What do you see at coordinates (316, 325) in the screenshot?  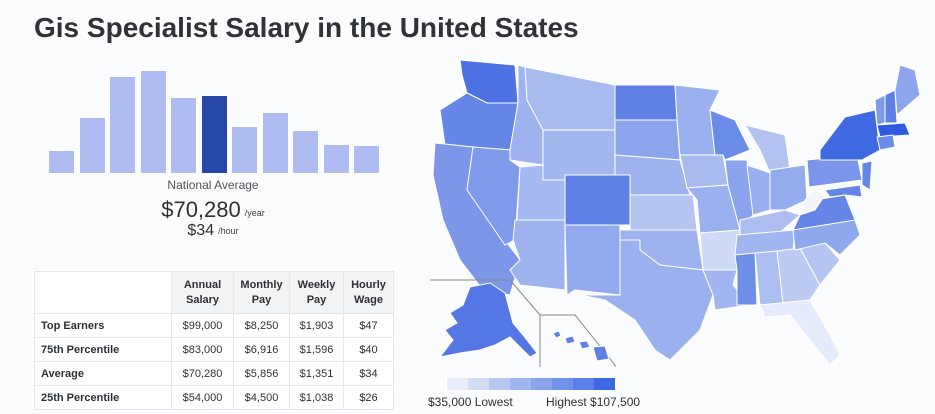 I see `cell-weekly: $1,903` at bounding box center [316, 325].